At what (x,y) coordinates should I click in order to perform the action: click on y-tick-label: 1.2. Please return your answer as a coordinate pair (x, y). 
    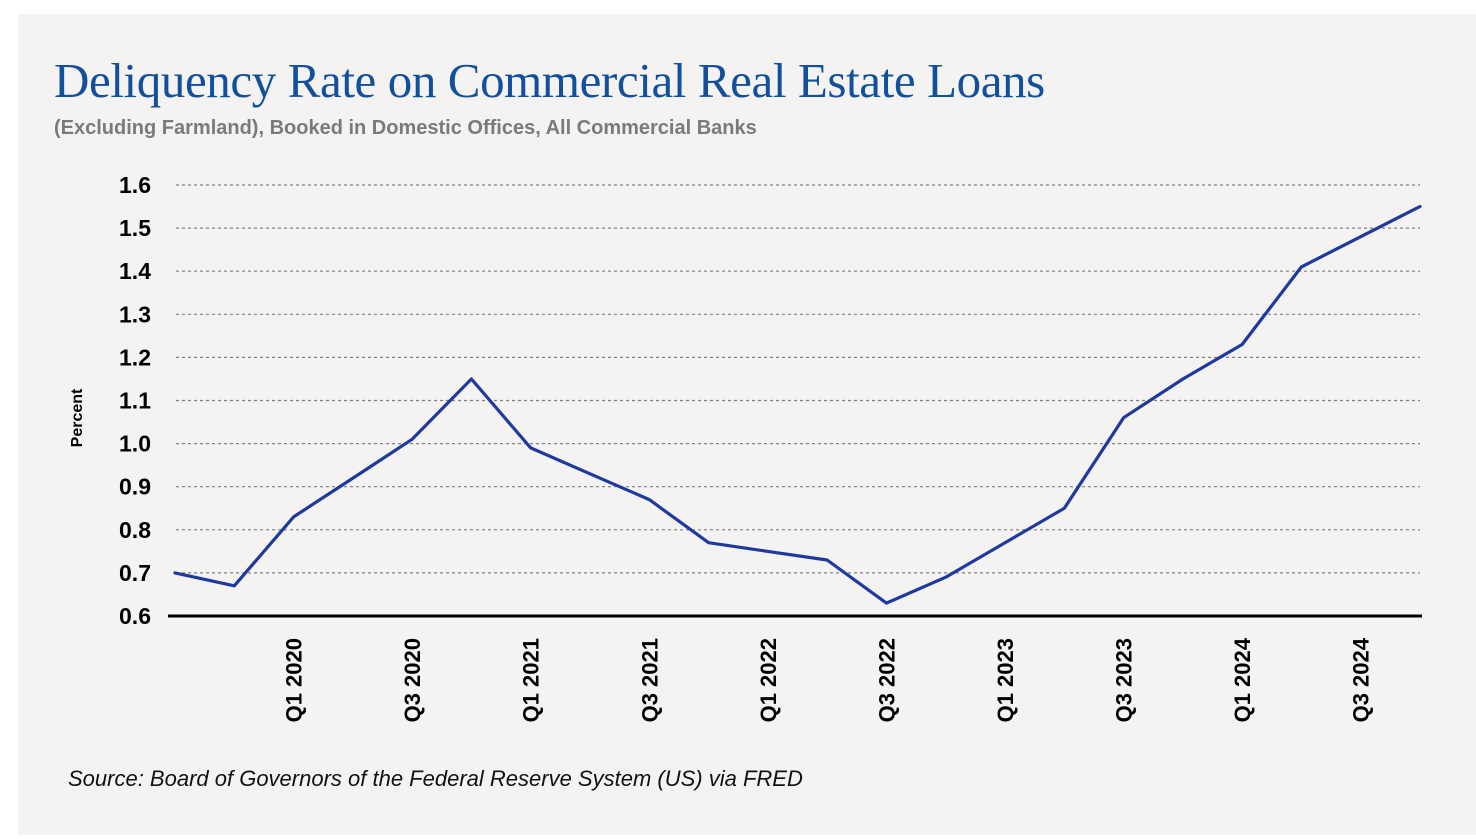
    Looking at the image, I should click on (135, 357).